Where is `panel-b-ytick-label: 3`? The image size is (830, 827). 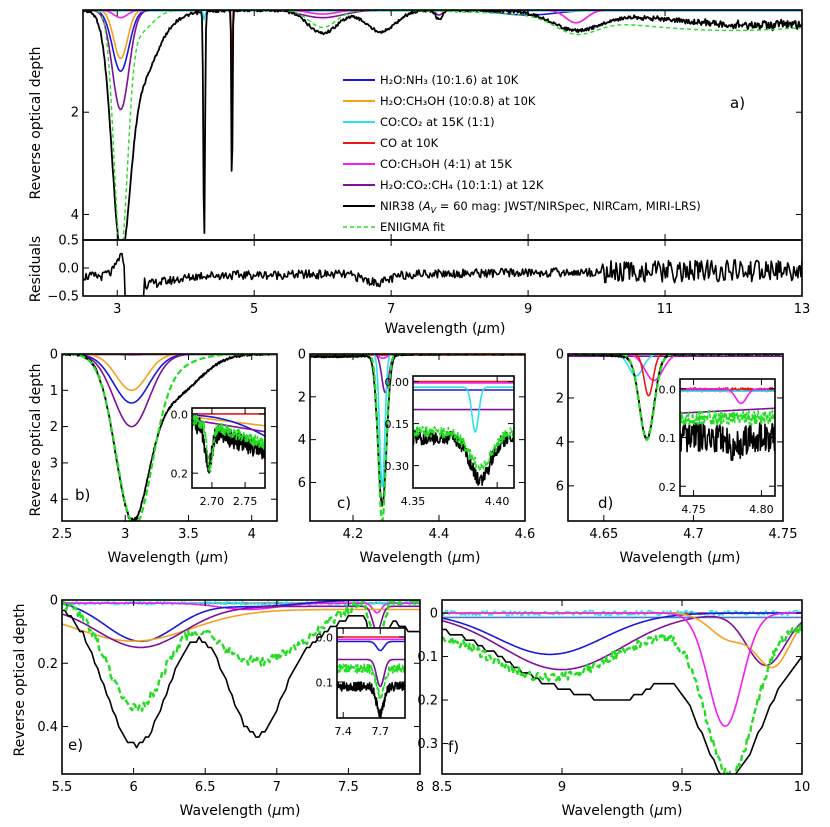
panel-b-ytick-label: 3 is located at coordinates (54, 463).